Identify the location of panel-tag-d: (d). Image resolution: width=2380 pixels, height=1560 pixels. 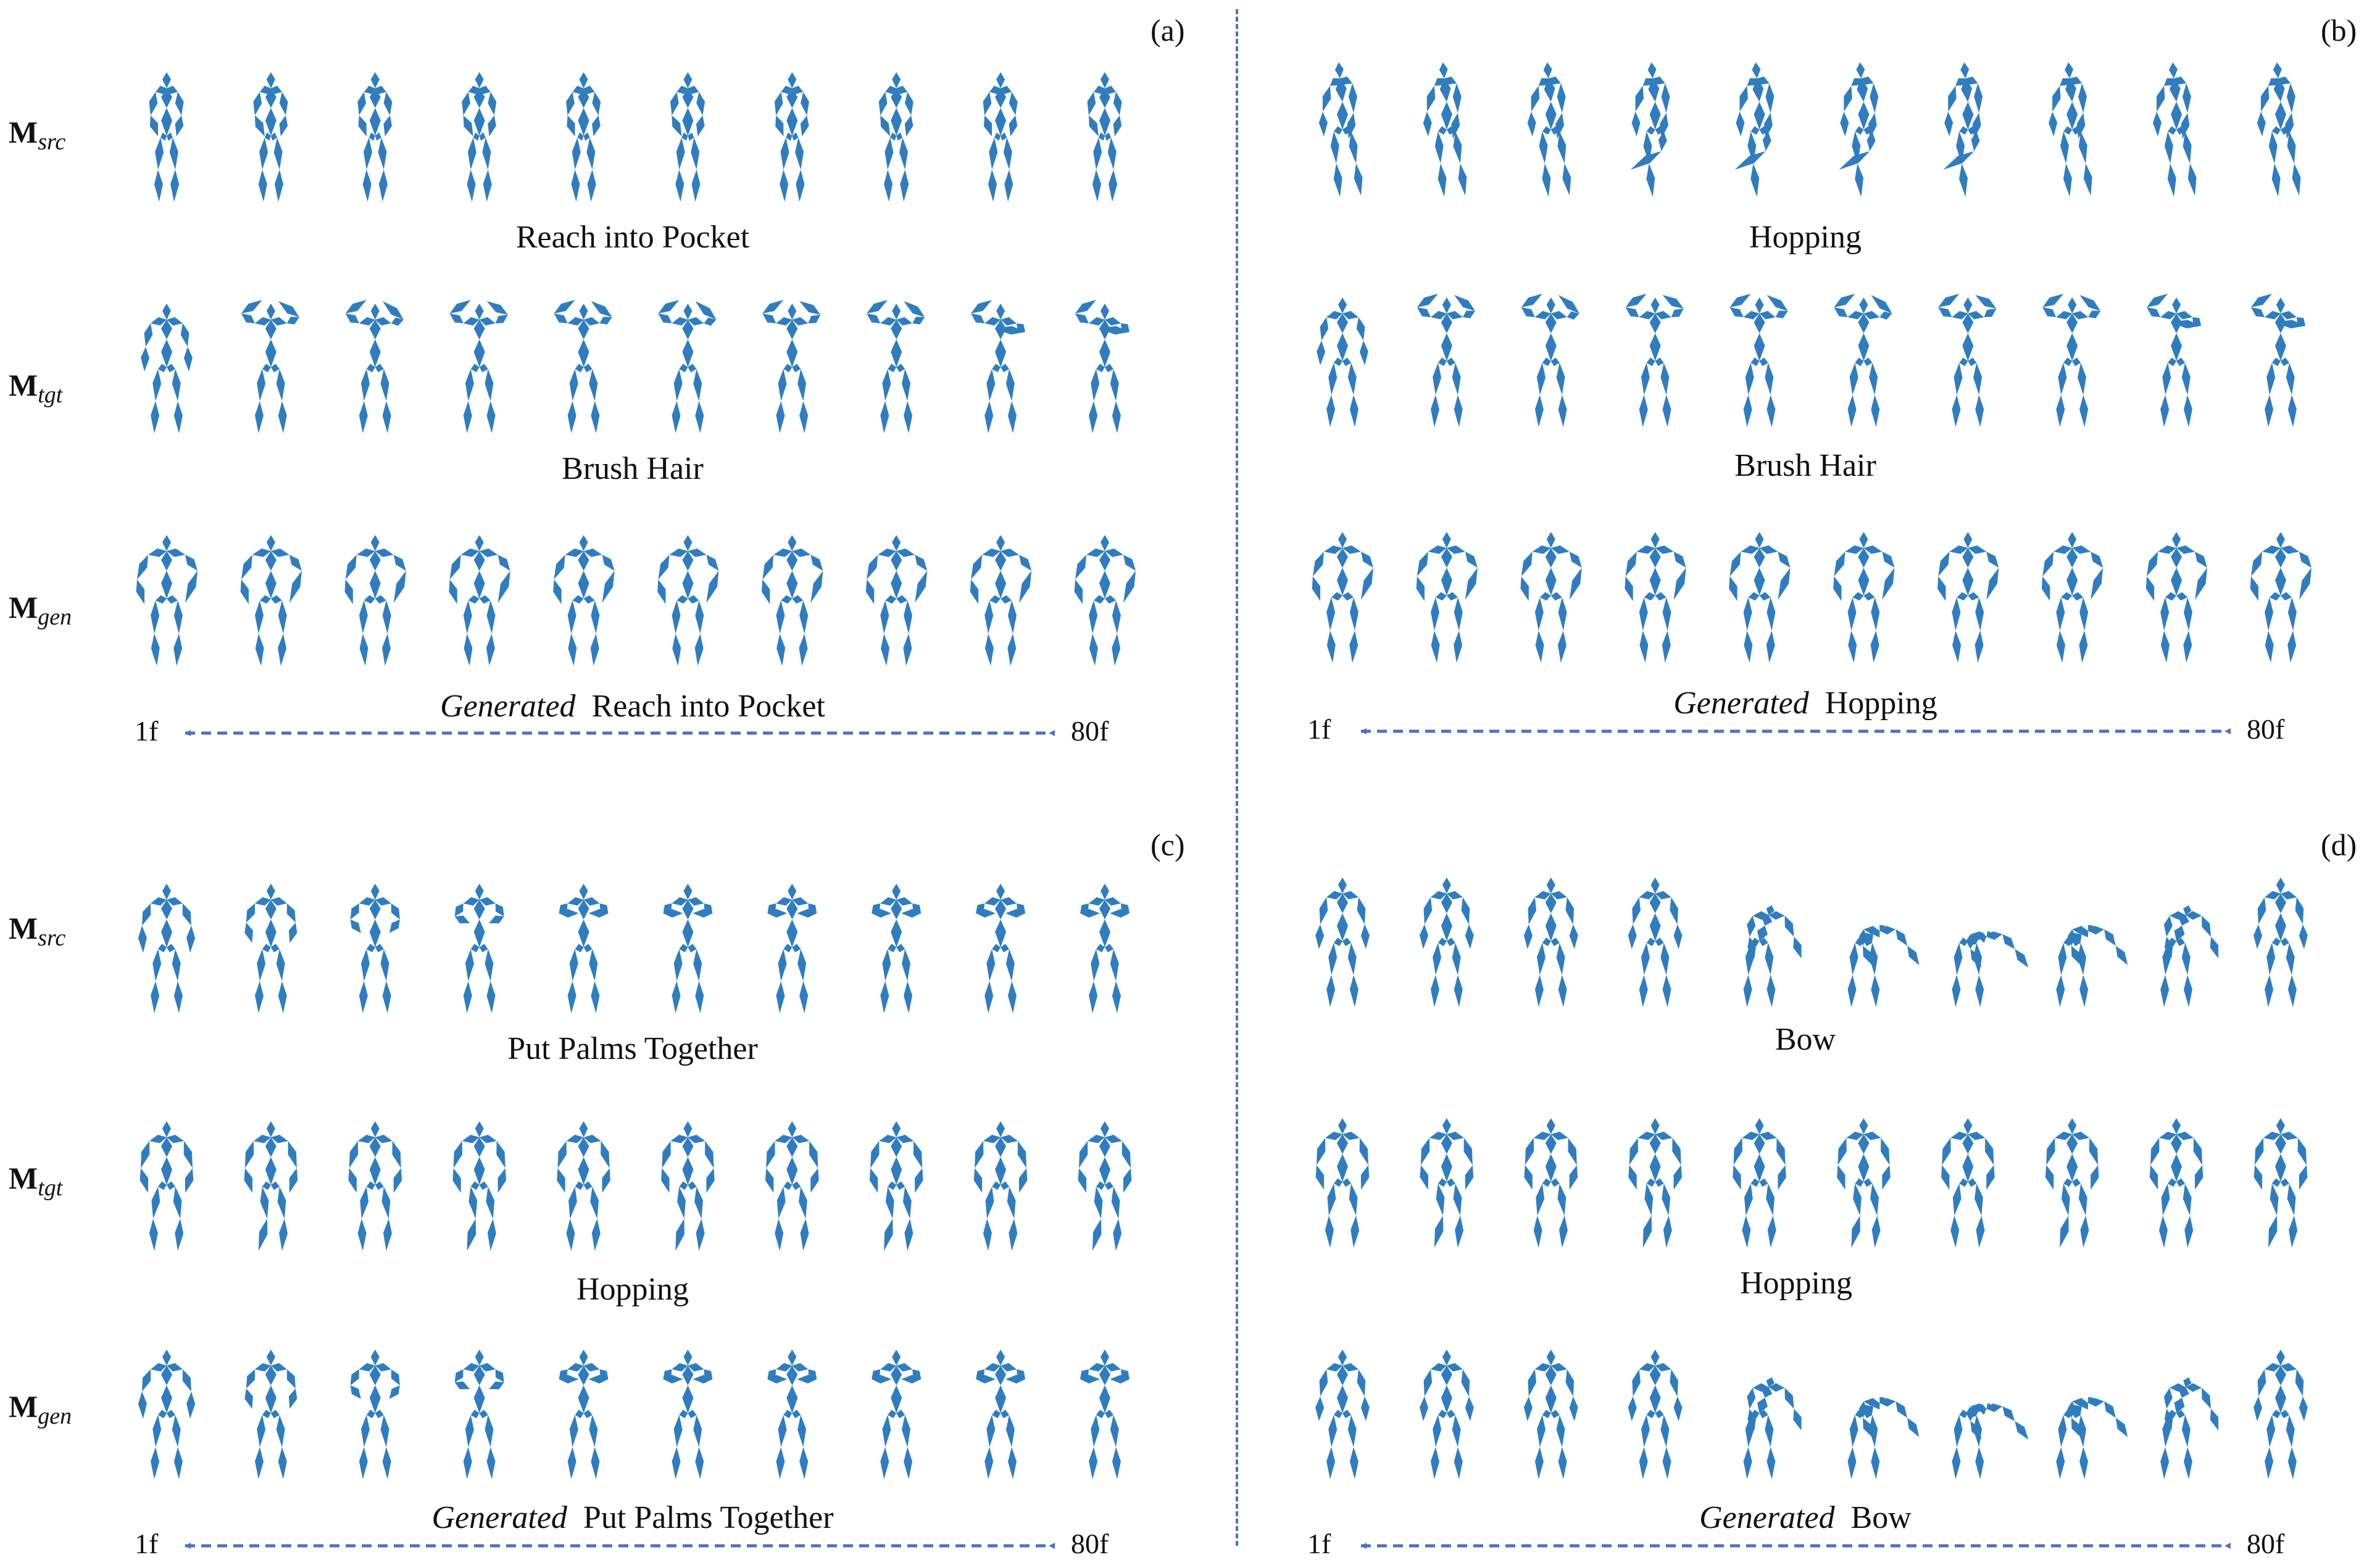
(2339, 845).